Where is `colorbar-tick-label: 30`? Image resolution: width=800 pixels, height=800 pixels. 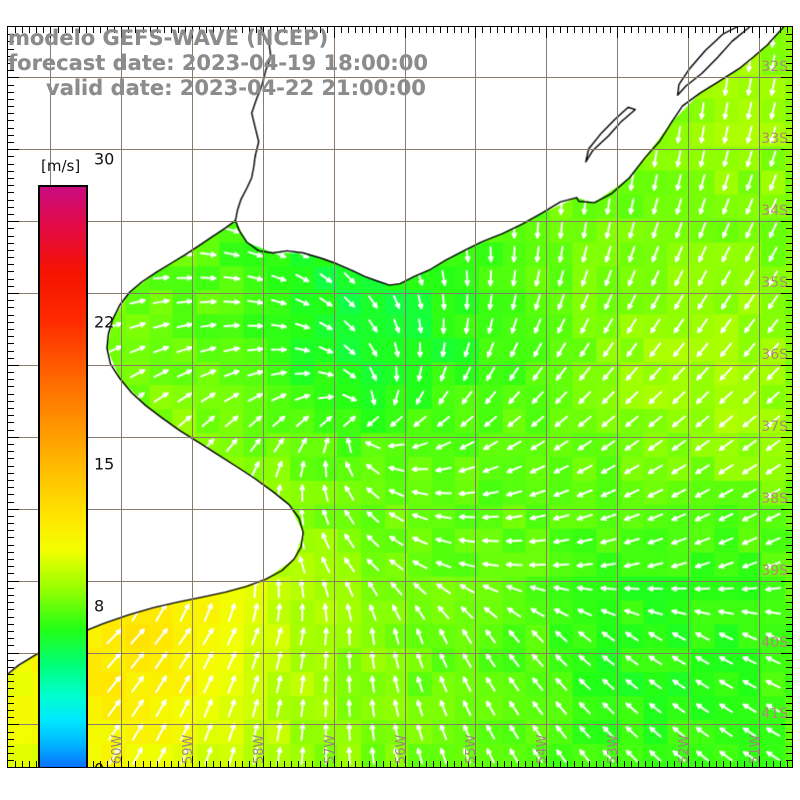
colorbar-tick-label: 30 is located at coordinates (104, 159).